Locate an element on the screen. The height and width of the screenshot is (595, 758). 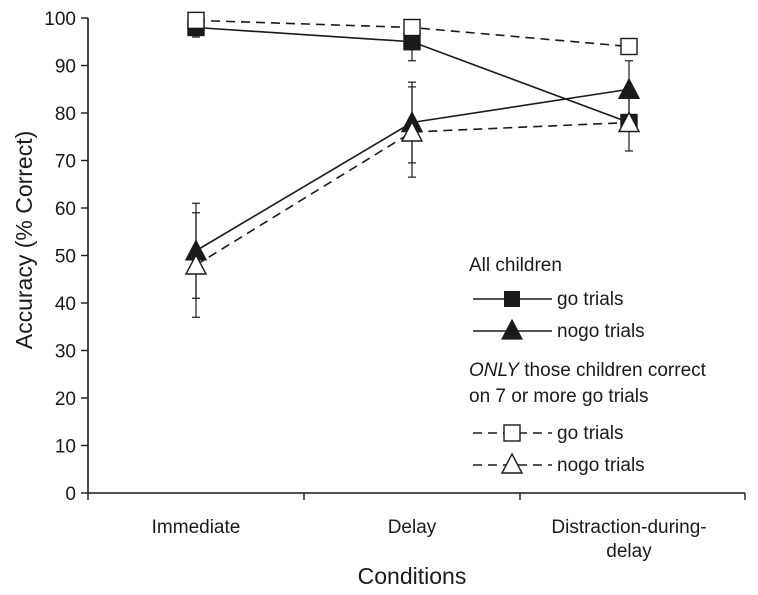
x-axis-ticks: Immediate Delay Distraction-during-delay is located at coordinates (416, 527).